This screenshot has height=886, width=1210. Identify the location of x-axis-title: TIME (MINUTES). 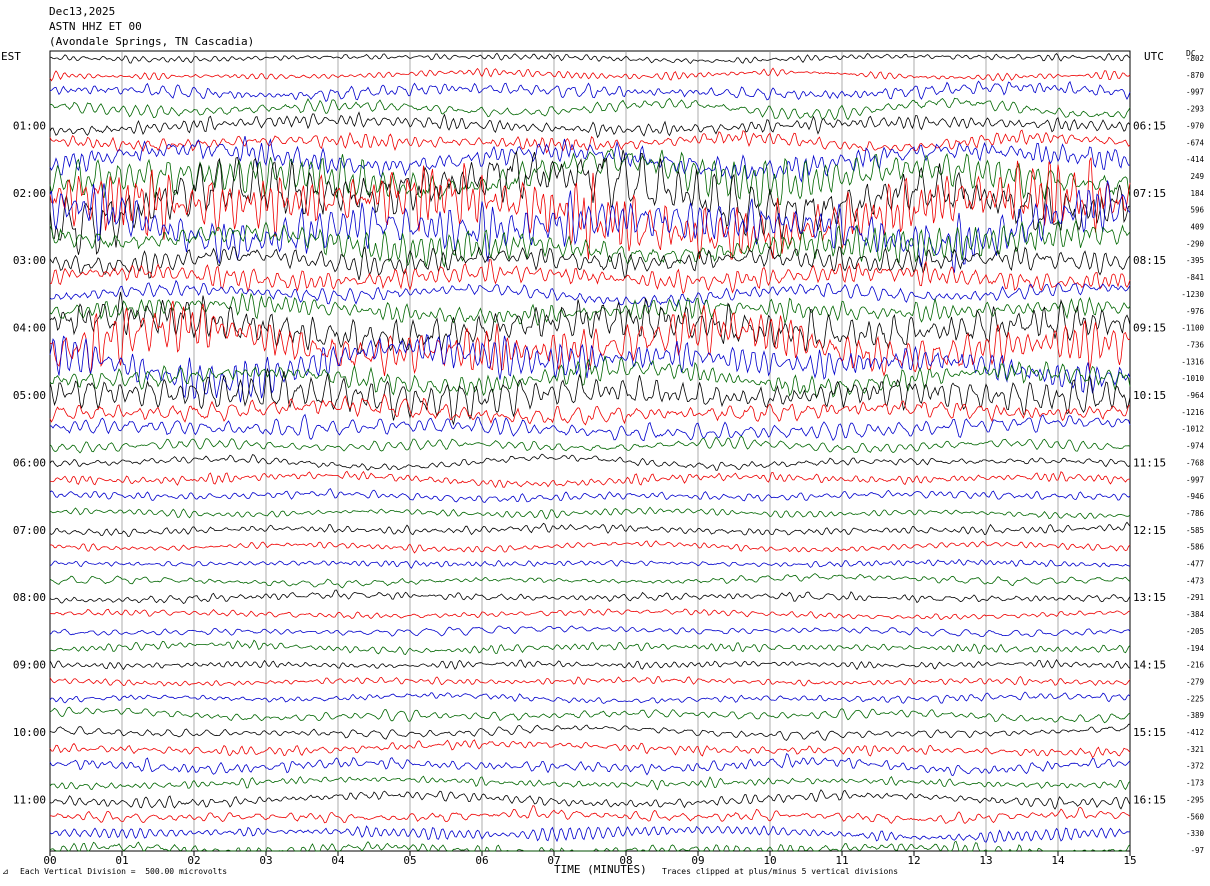
(600, 869).